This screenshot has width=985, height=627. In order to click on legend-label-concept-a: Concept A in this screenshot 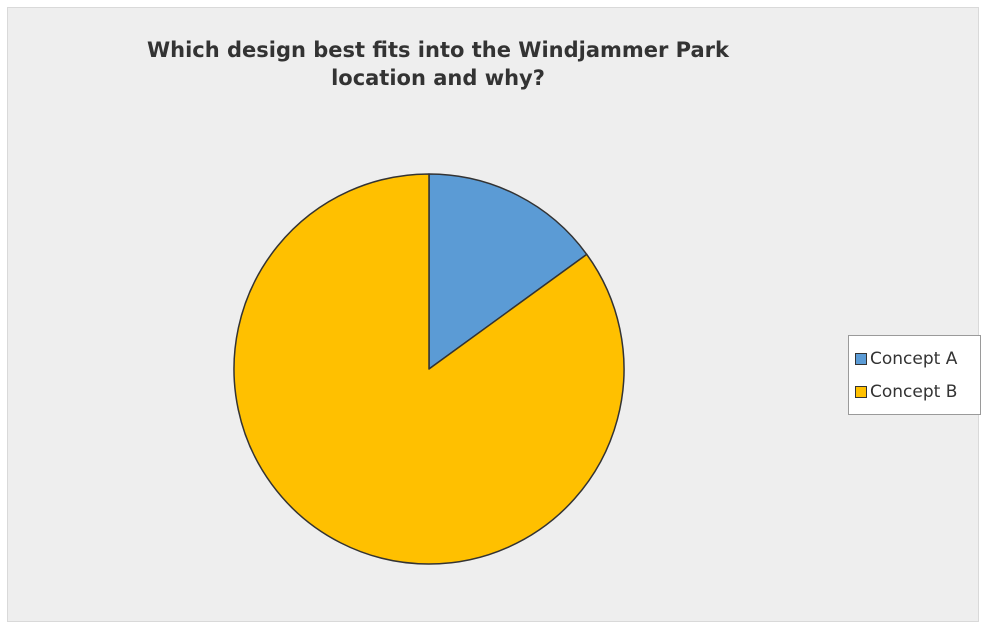, I will do `click(914, 358)`.